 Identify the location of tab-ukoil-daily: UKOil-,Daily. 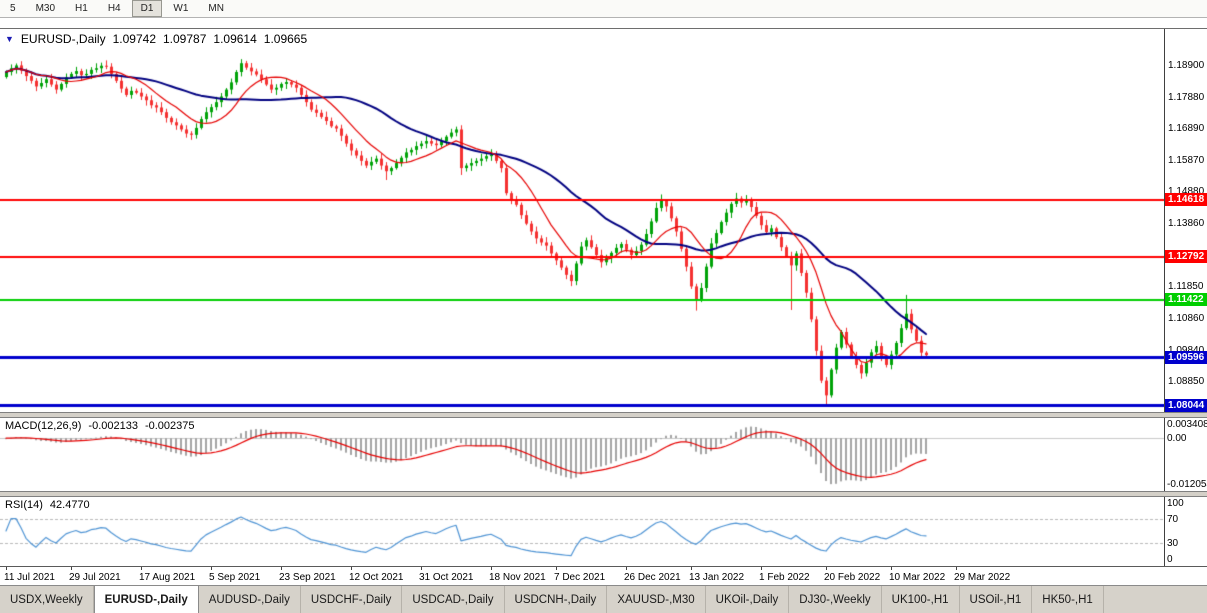
(748, 599).